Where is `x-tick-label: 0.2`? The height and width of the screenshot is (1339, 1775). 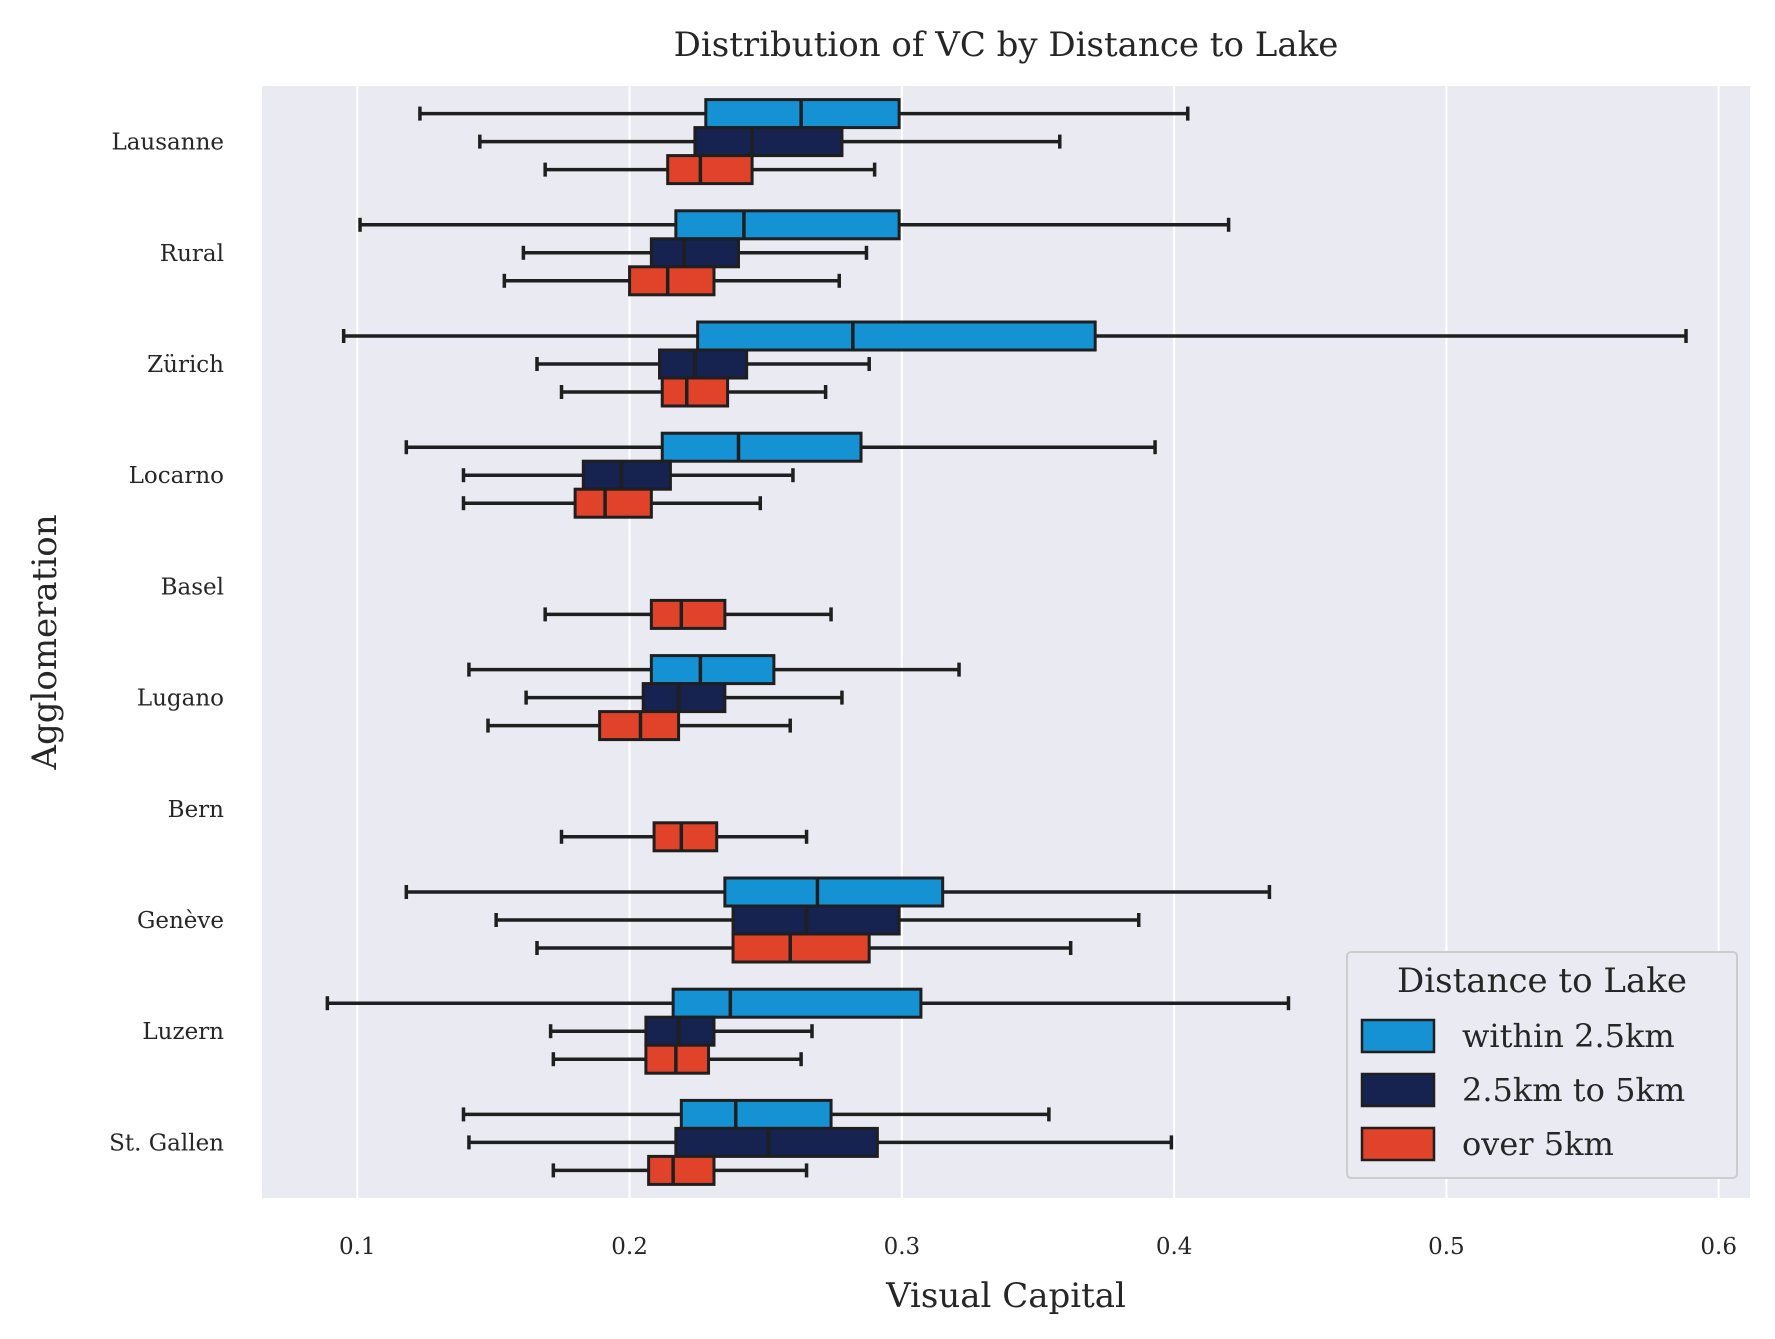 x-tick-label: 0.2 is located at coordinates (629, 1247).